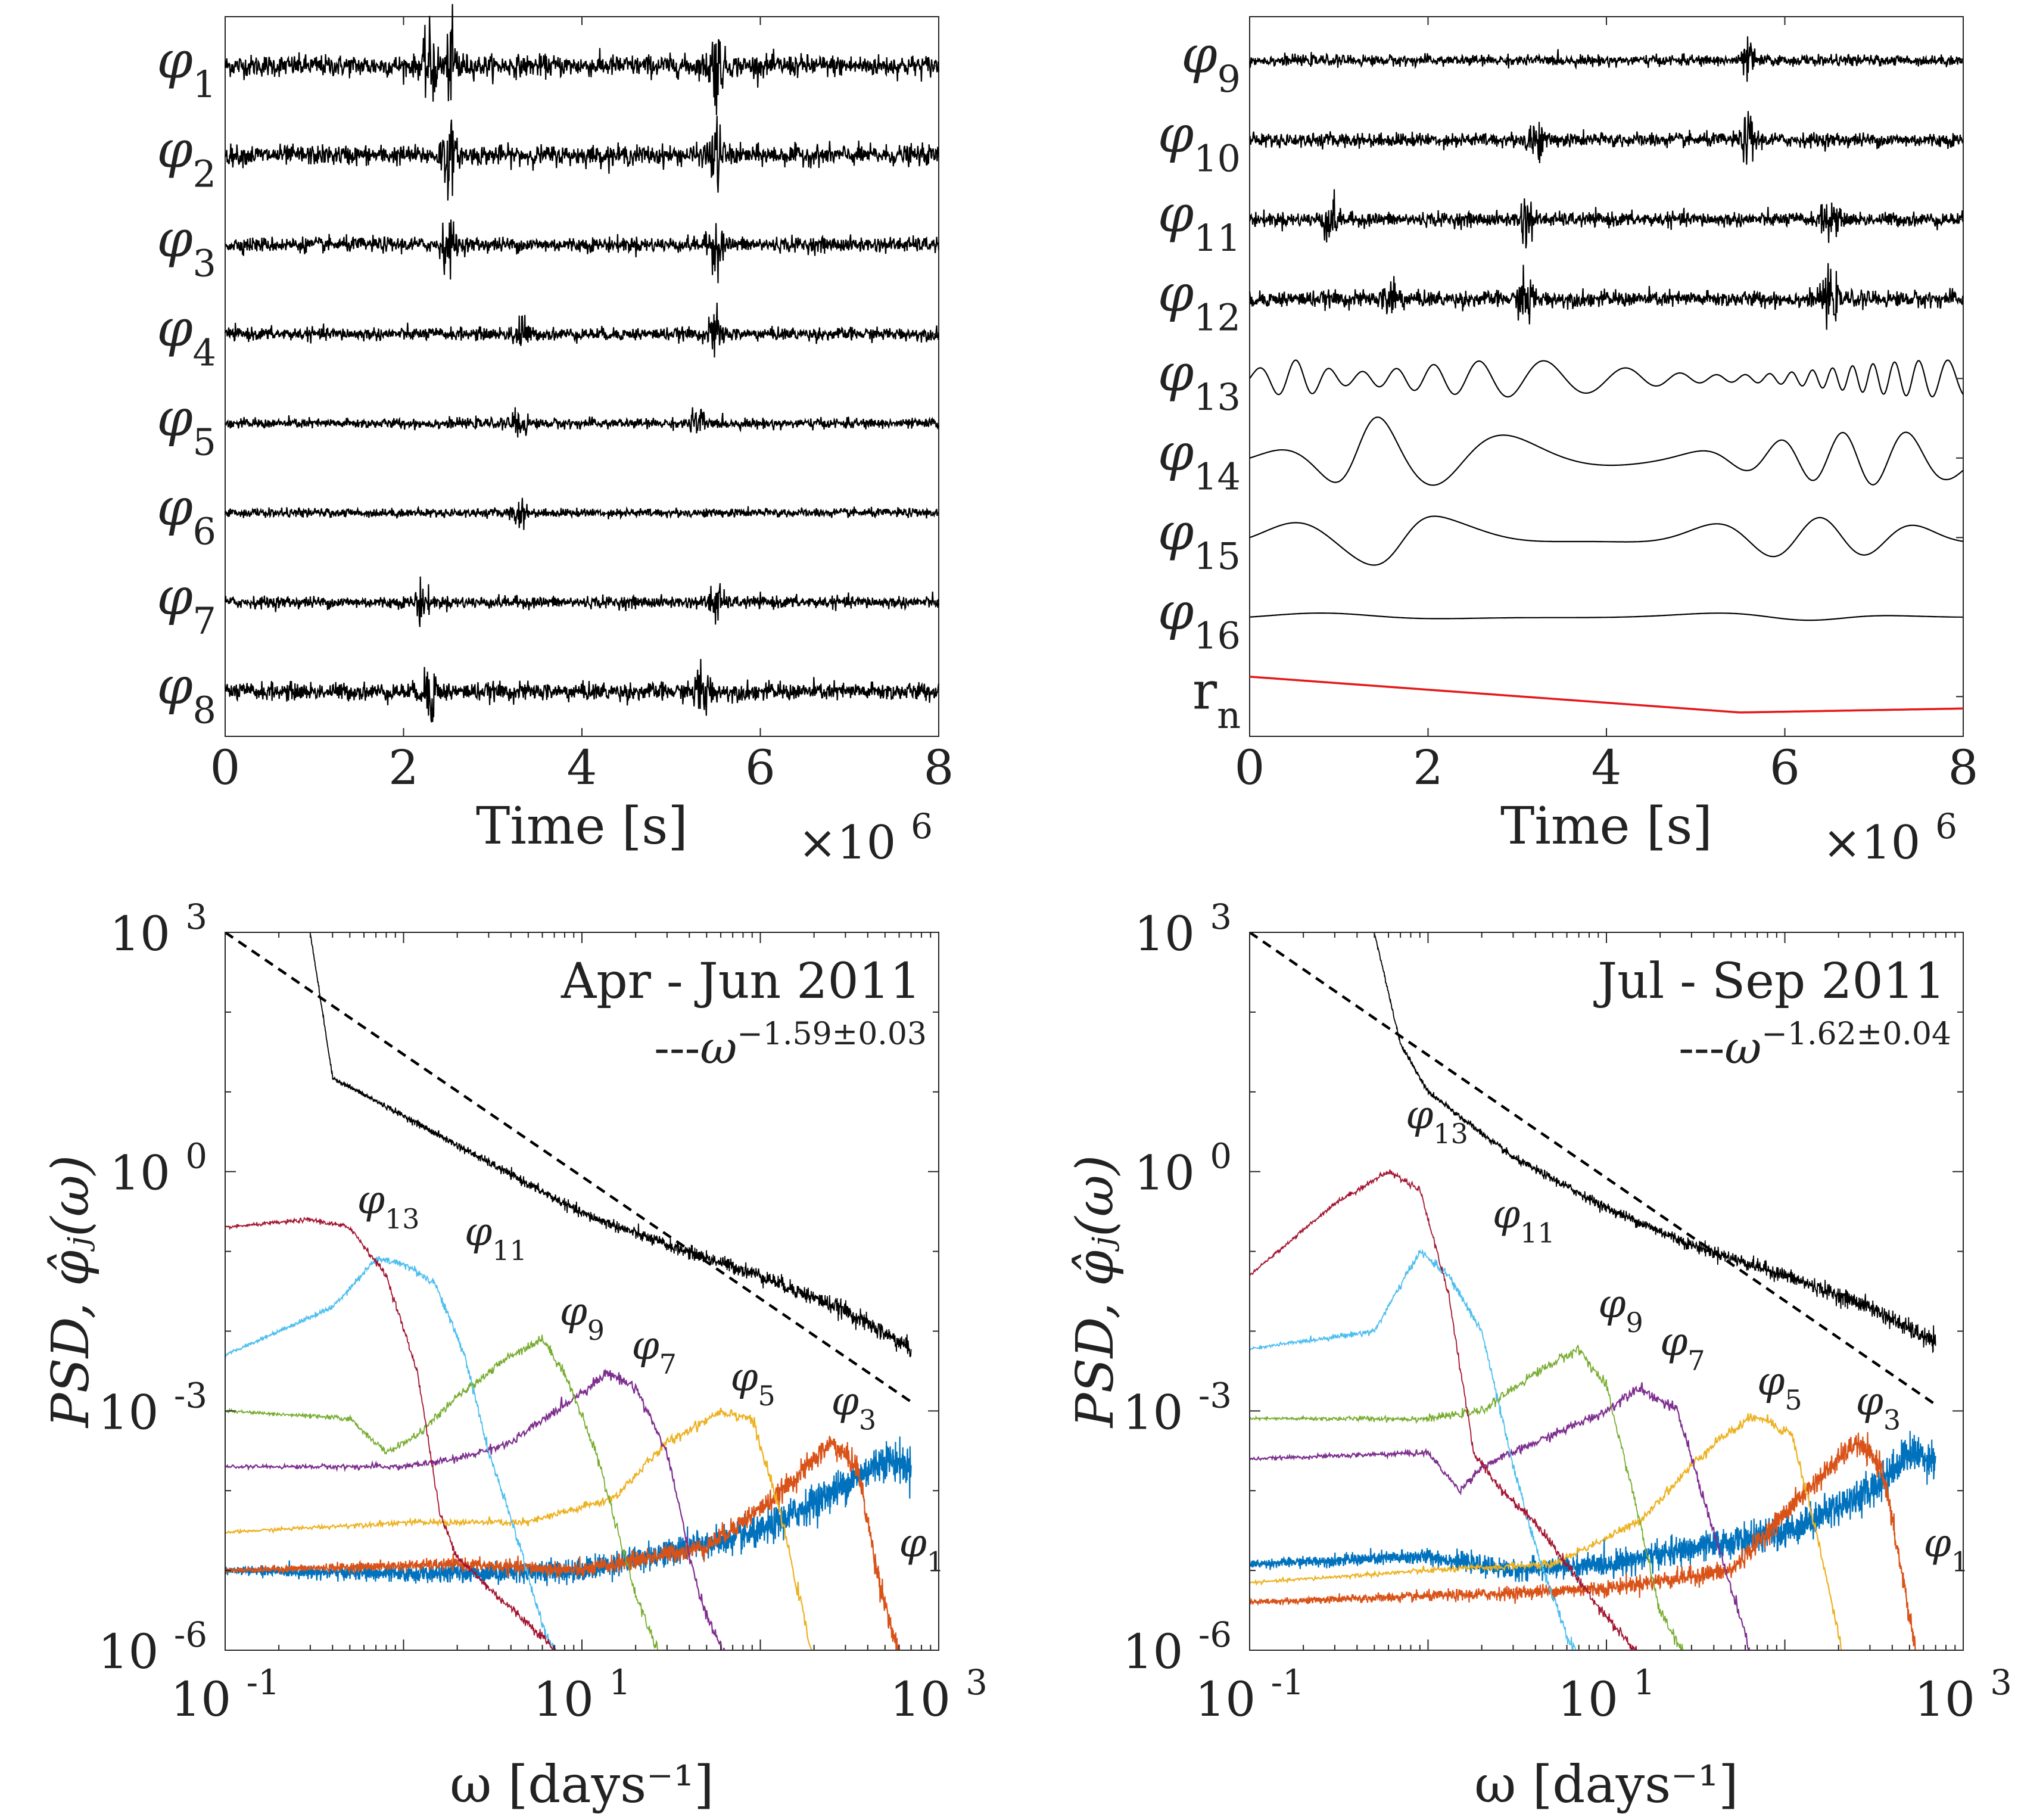 The image size is (2021, 1820). I want to click on y-tick-label: 10 -6, so click(1177, 1647).